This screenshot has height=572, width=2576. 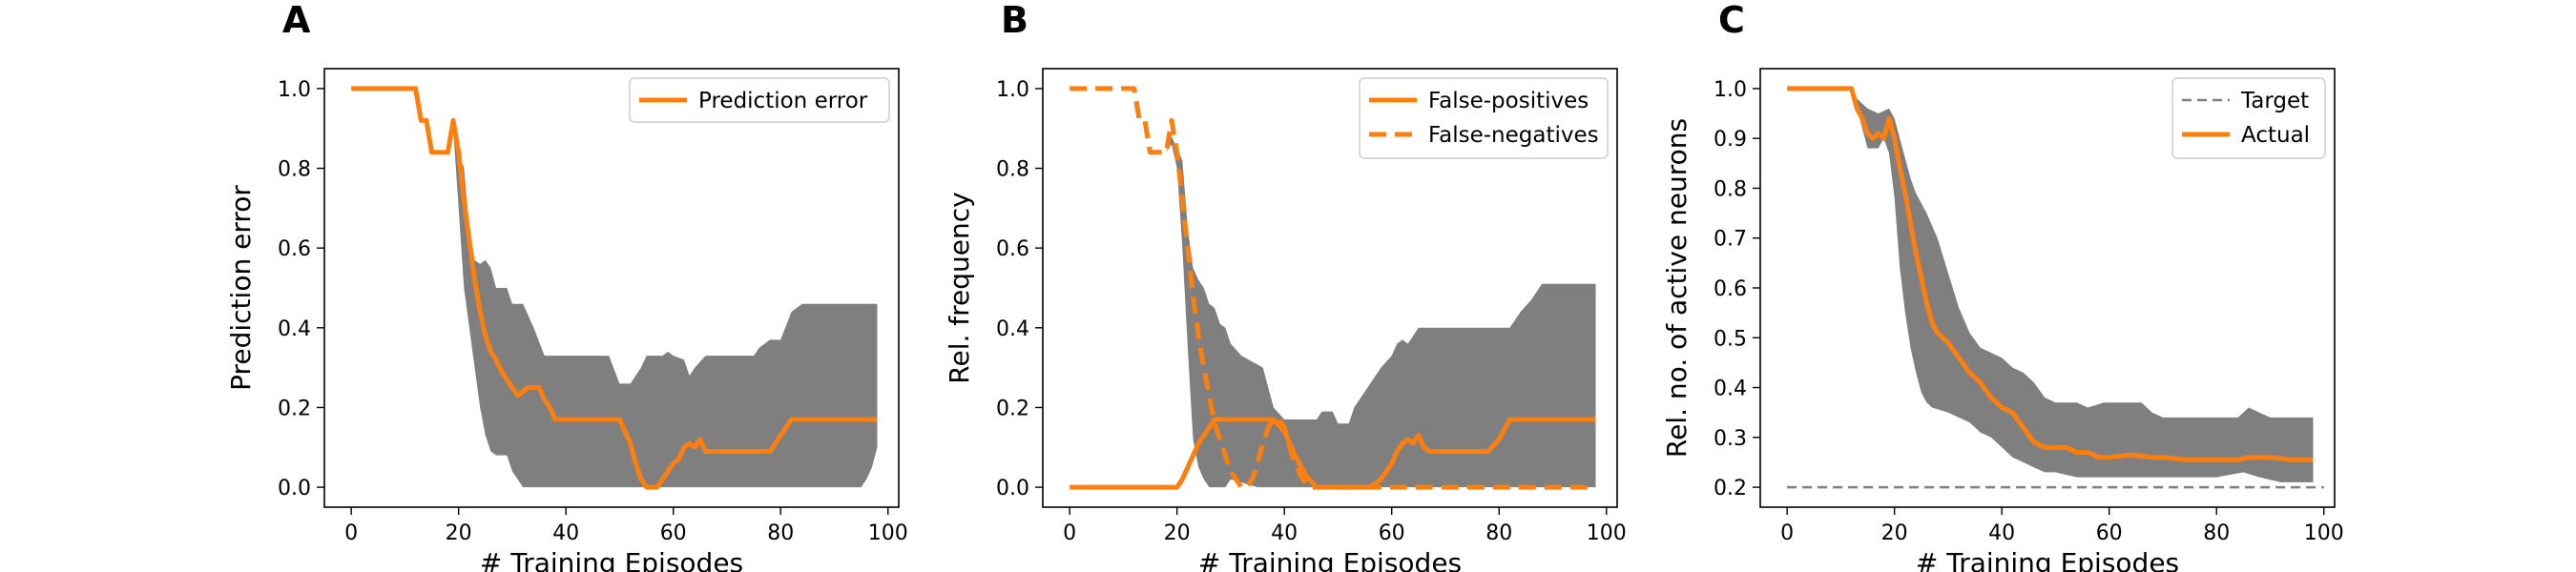 I want to click on legend-entry: False-negatives, so click(x=1513, y=136).